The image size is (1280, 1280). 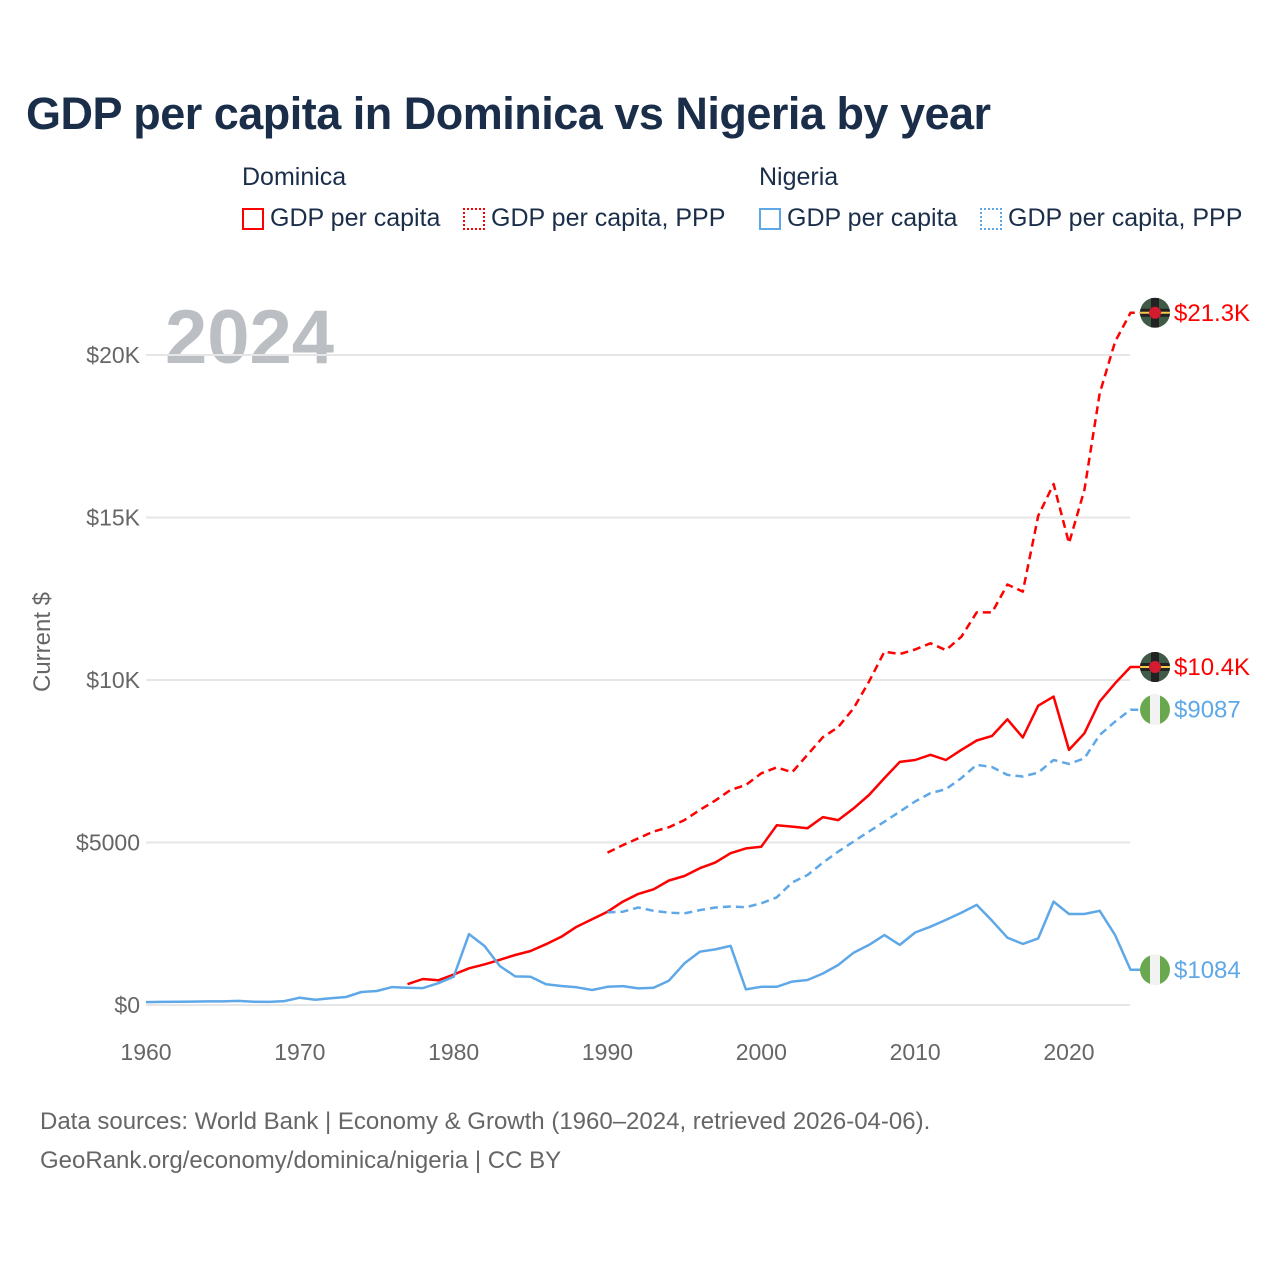 What do you see at coordinates (253, 218) in the screenshot?
I see `legend-swatch-solid-red` at bounding box center [253, 218].